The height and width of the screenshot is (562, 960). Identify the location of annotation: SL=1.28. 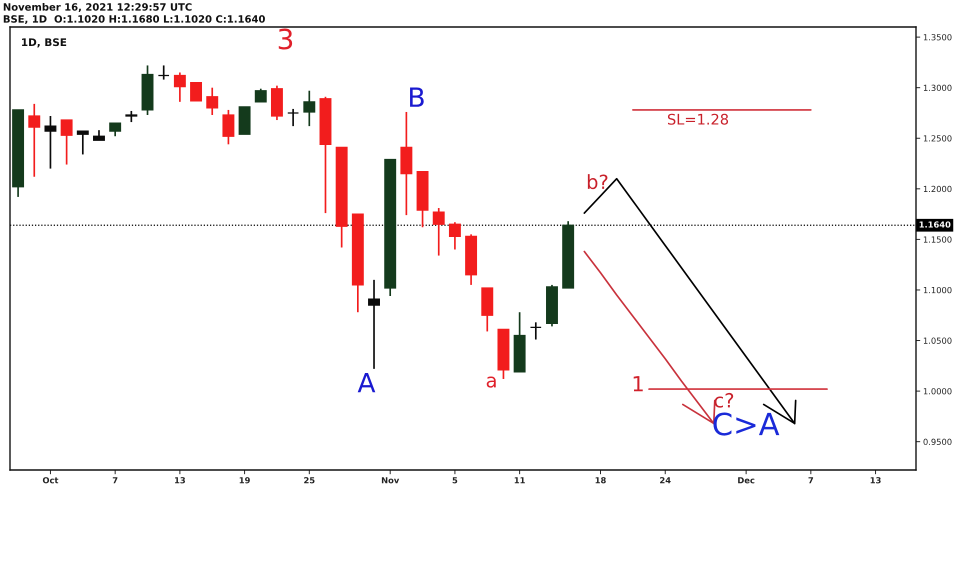
(698, 119).